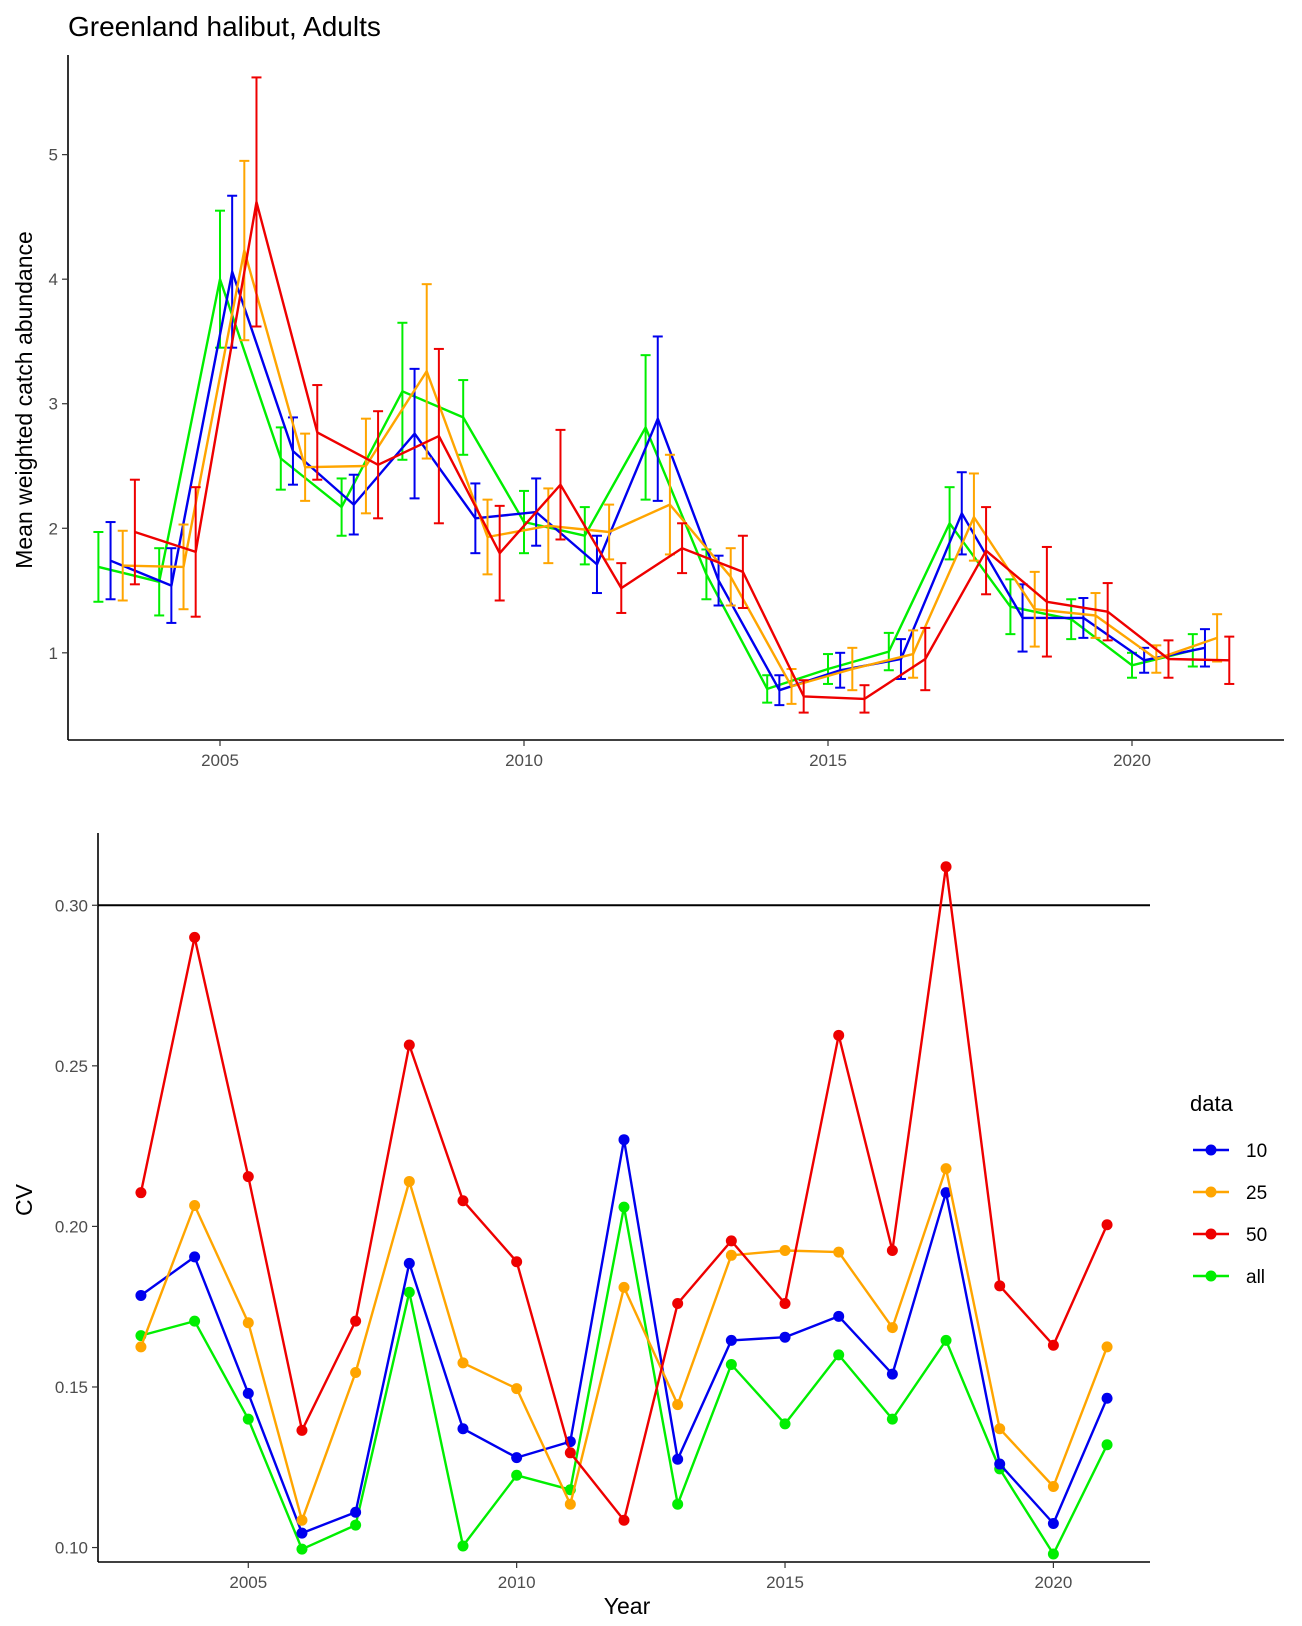 This screenshot has width=1302, height=1626. I want to click on cv-y-tick-label: 0.15, so click(71, 1387).